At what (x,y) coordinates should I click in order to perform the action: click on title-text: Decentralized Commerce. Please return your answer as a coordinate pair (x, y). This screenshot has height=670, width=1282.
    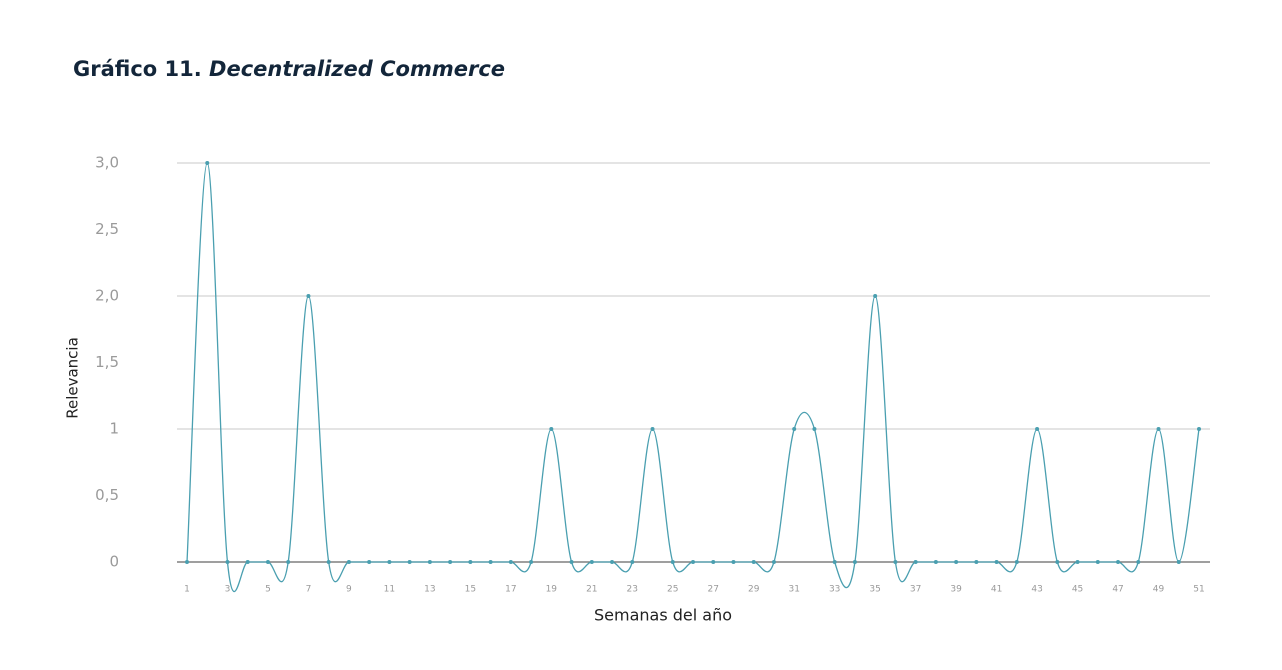
    Looking at the image, I should click on (357, 69).